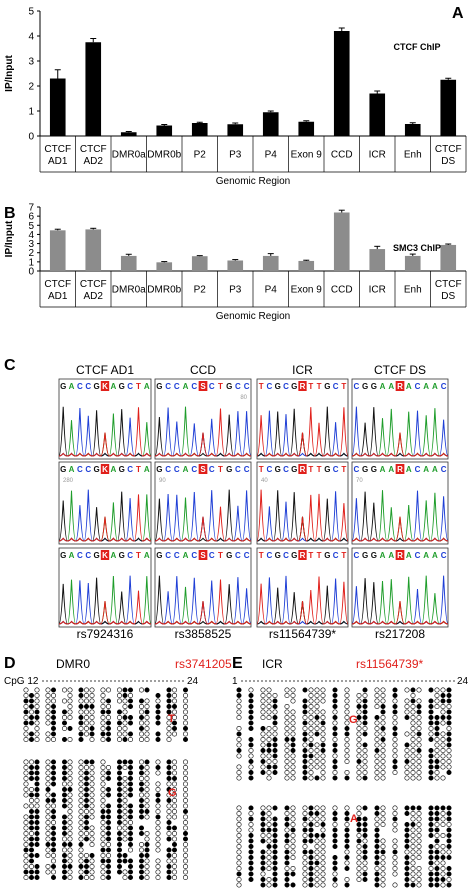  Describe the element at coordinates (302, 634) in the screenshot. I see `snp-id: rs11564739*` at that location.